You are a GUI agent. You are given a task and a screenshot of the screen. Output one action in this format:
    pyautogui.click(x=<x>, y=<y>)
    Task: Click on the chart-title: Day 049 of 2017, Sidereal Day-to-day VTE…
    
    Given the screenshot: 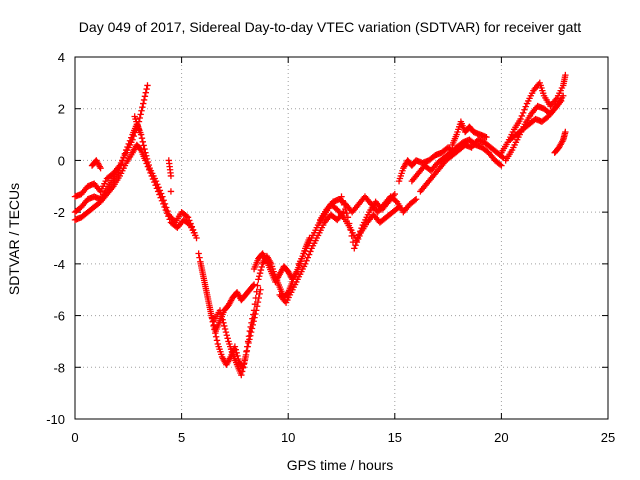 What is the action you would take?
    pyautogui.click(x=330, y=27)
    